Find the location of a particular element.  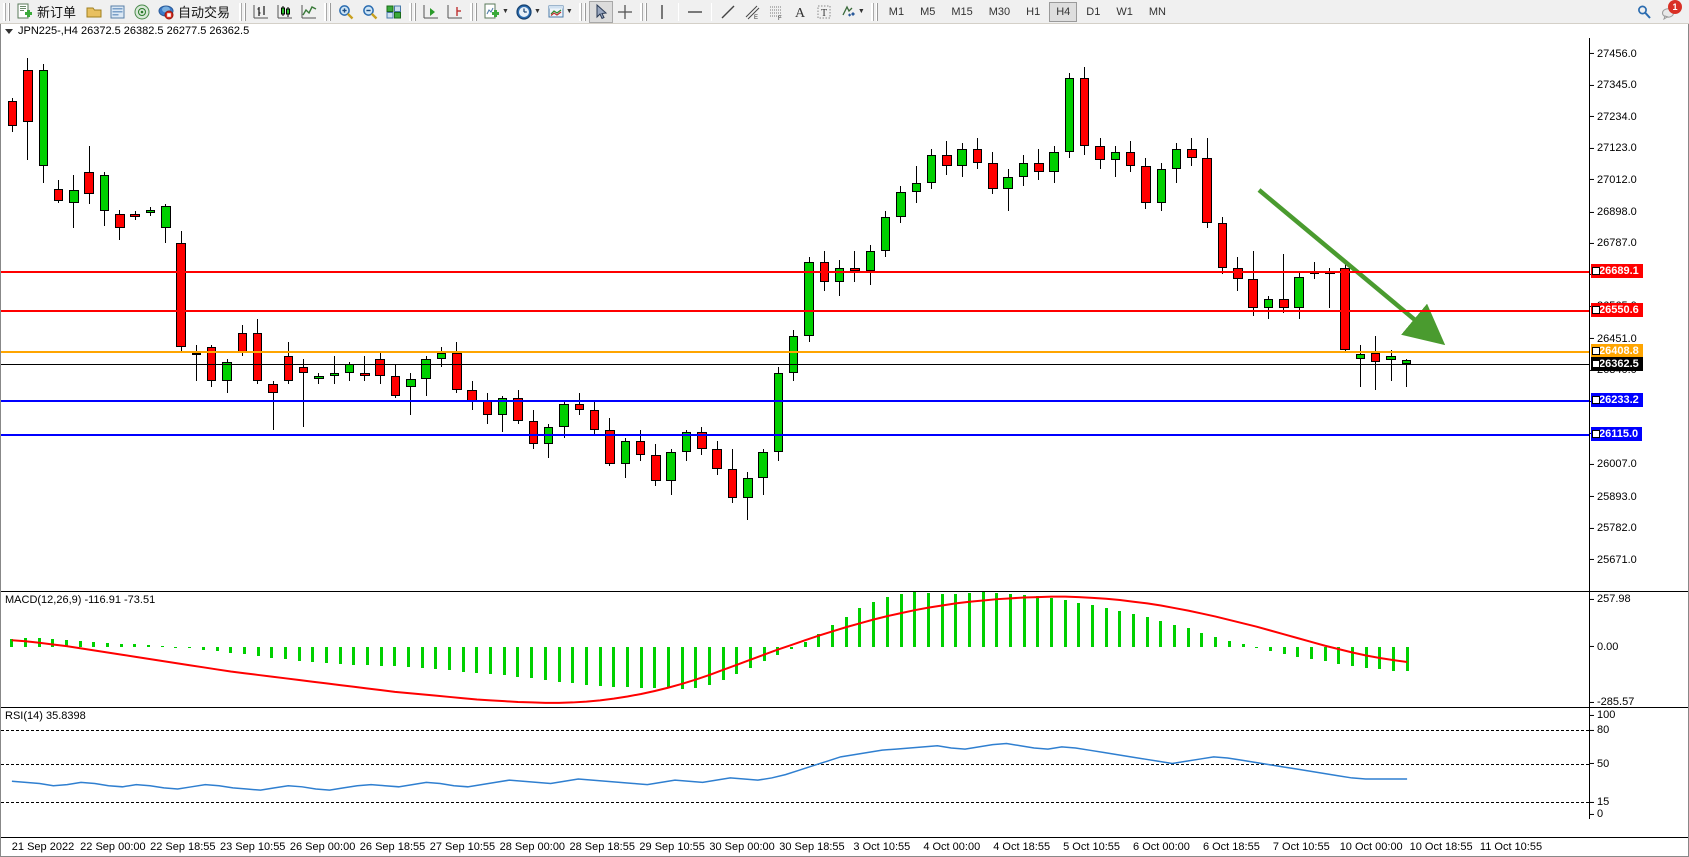

rsi-tick-label: 100 is located at coordinates (1606, 715).